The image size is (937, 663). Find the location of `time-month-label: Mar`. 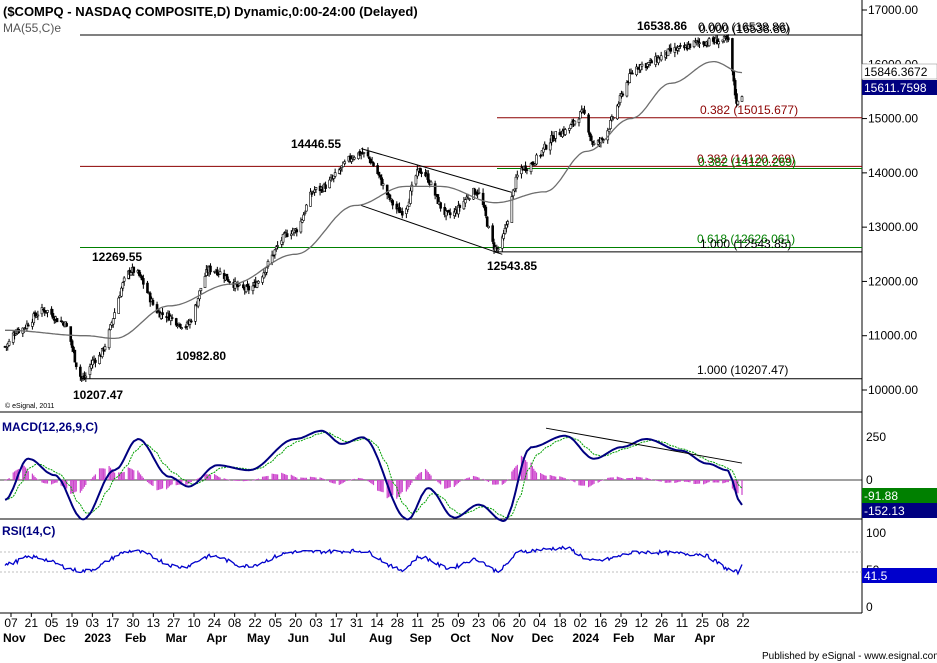

time-month-label: Mar is located at coordinates (177, 638).